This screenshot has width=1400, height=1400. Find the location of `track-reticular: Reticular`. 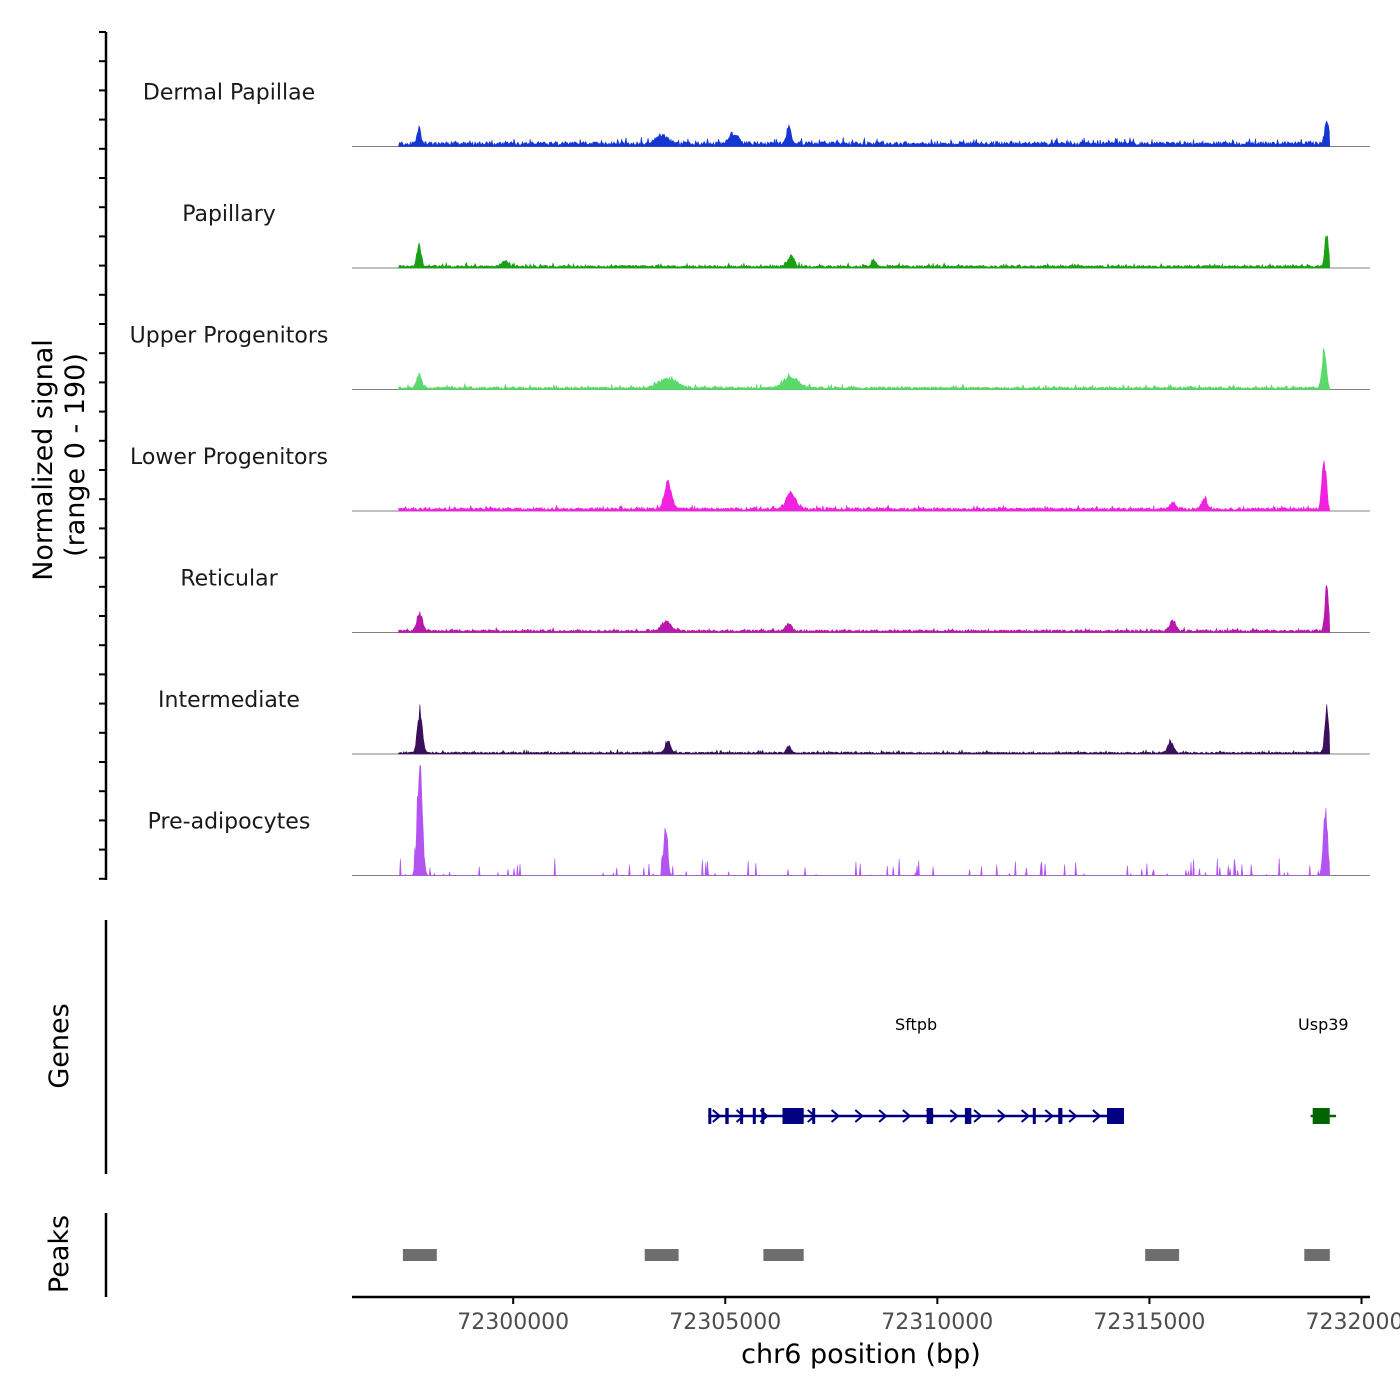

track-reticular: Reticular is located at coordinates (775, 600).